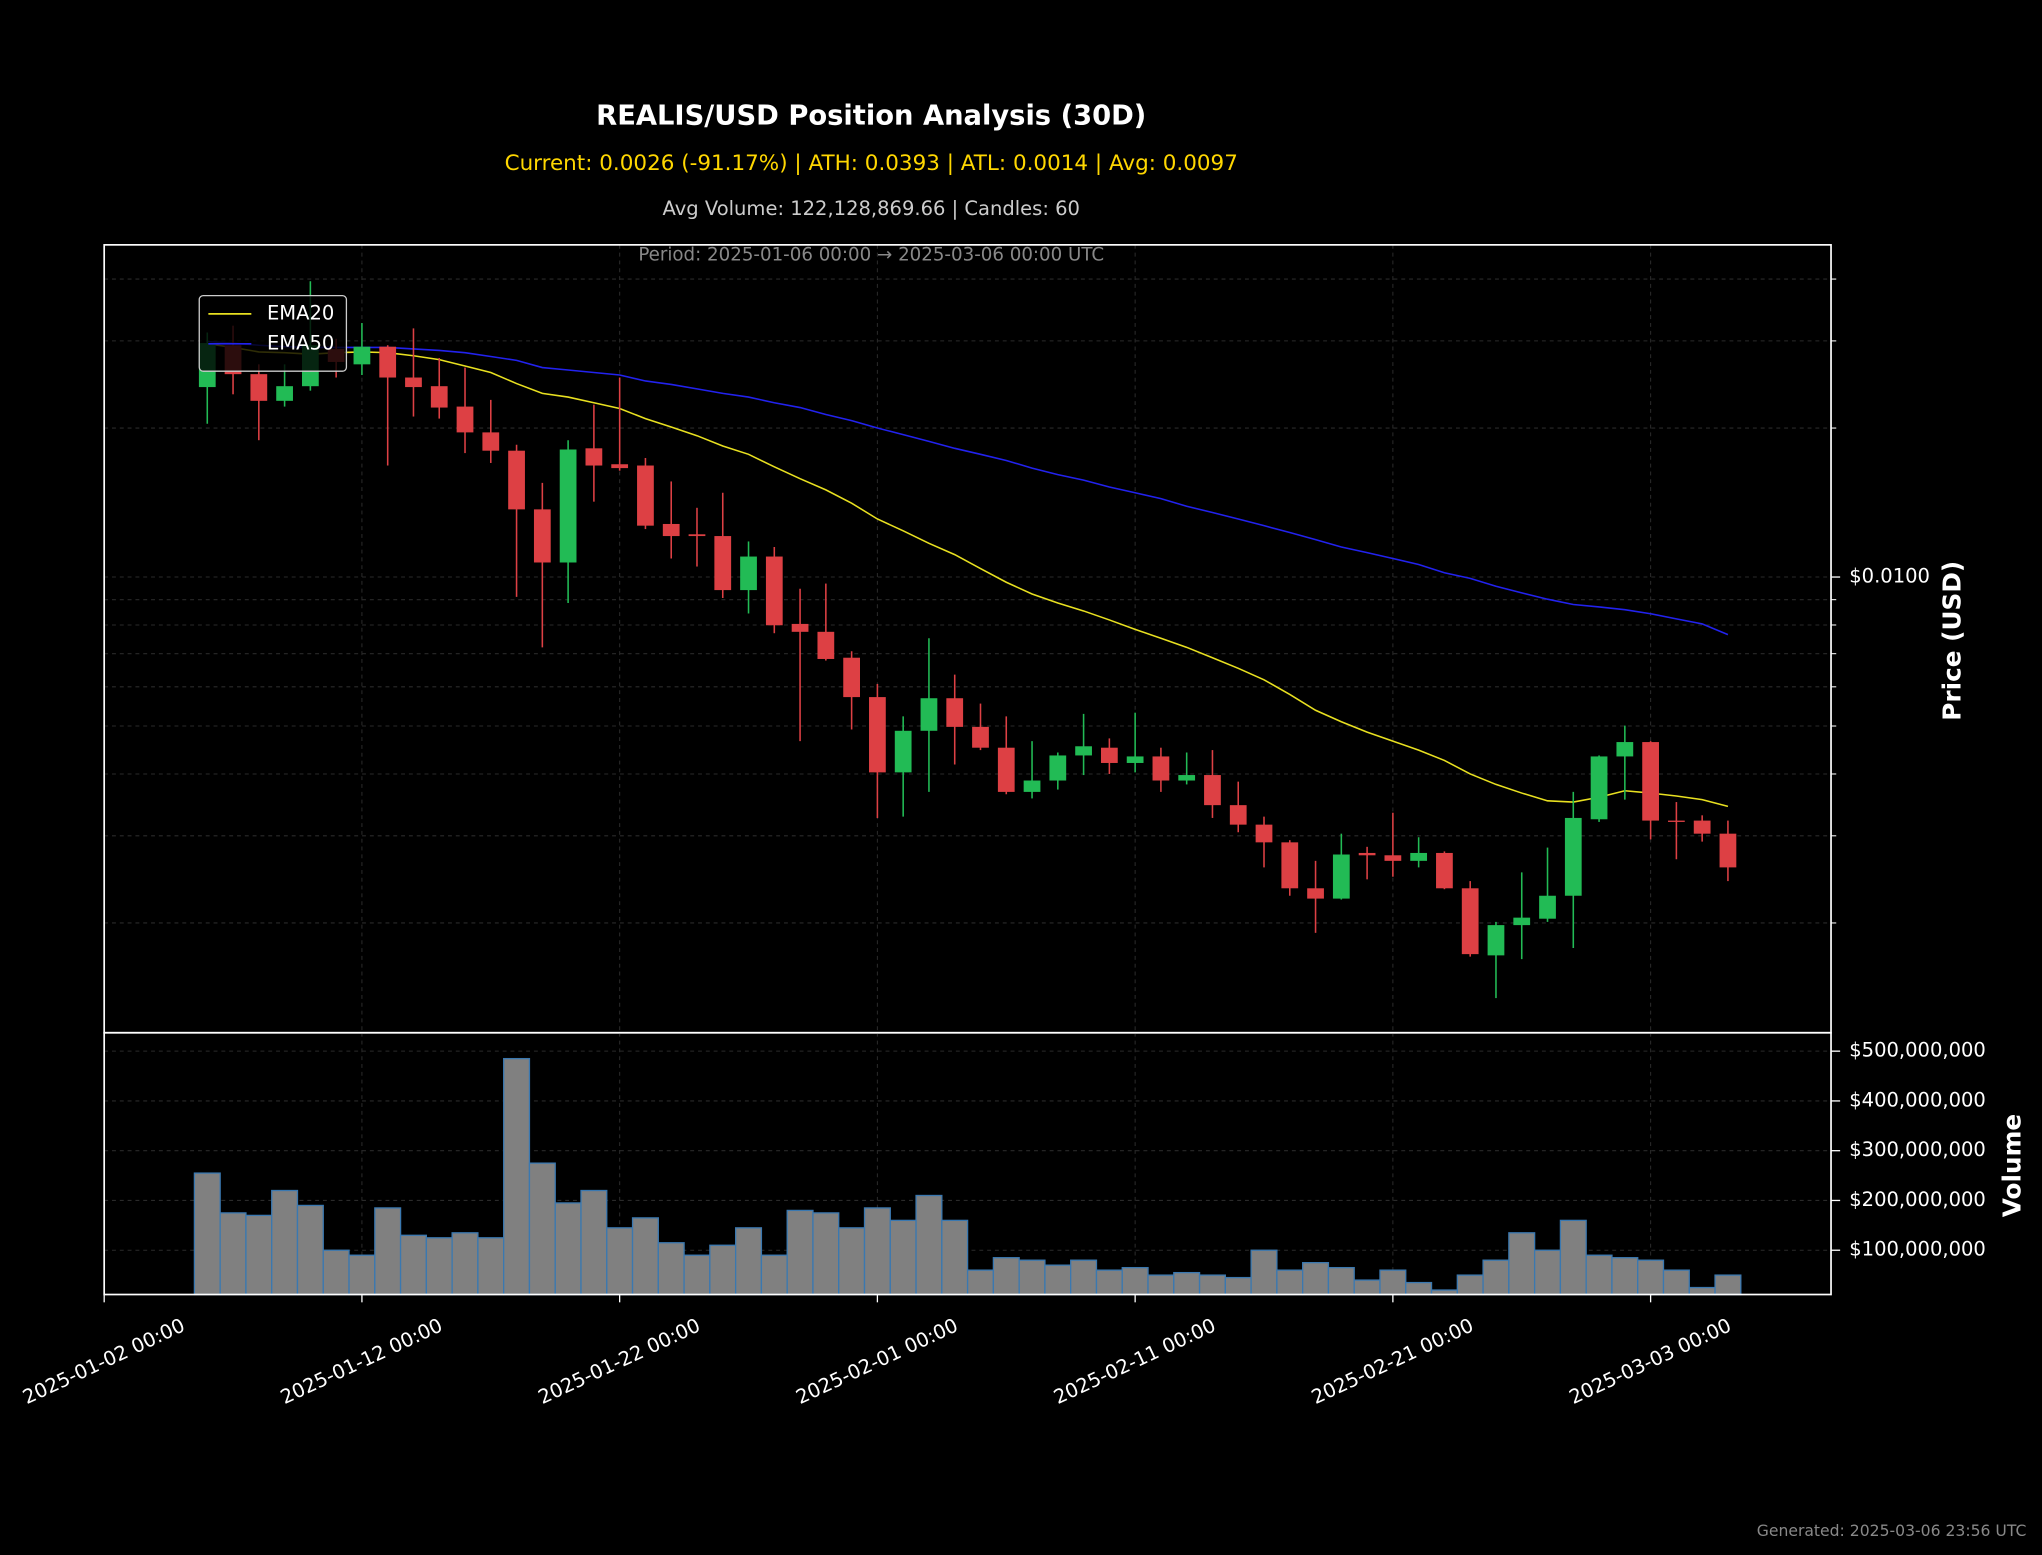 This screenshot has height=1555, width=2042. What do you see at coordinates (1917, 1199) in the screenshot?
I see `y-tick-label: $200,000,000` at bounding box center [1917, 1199].